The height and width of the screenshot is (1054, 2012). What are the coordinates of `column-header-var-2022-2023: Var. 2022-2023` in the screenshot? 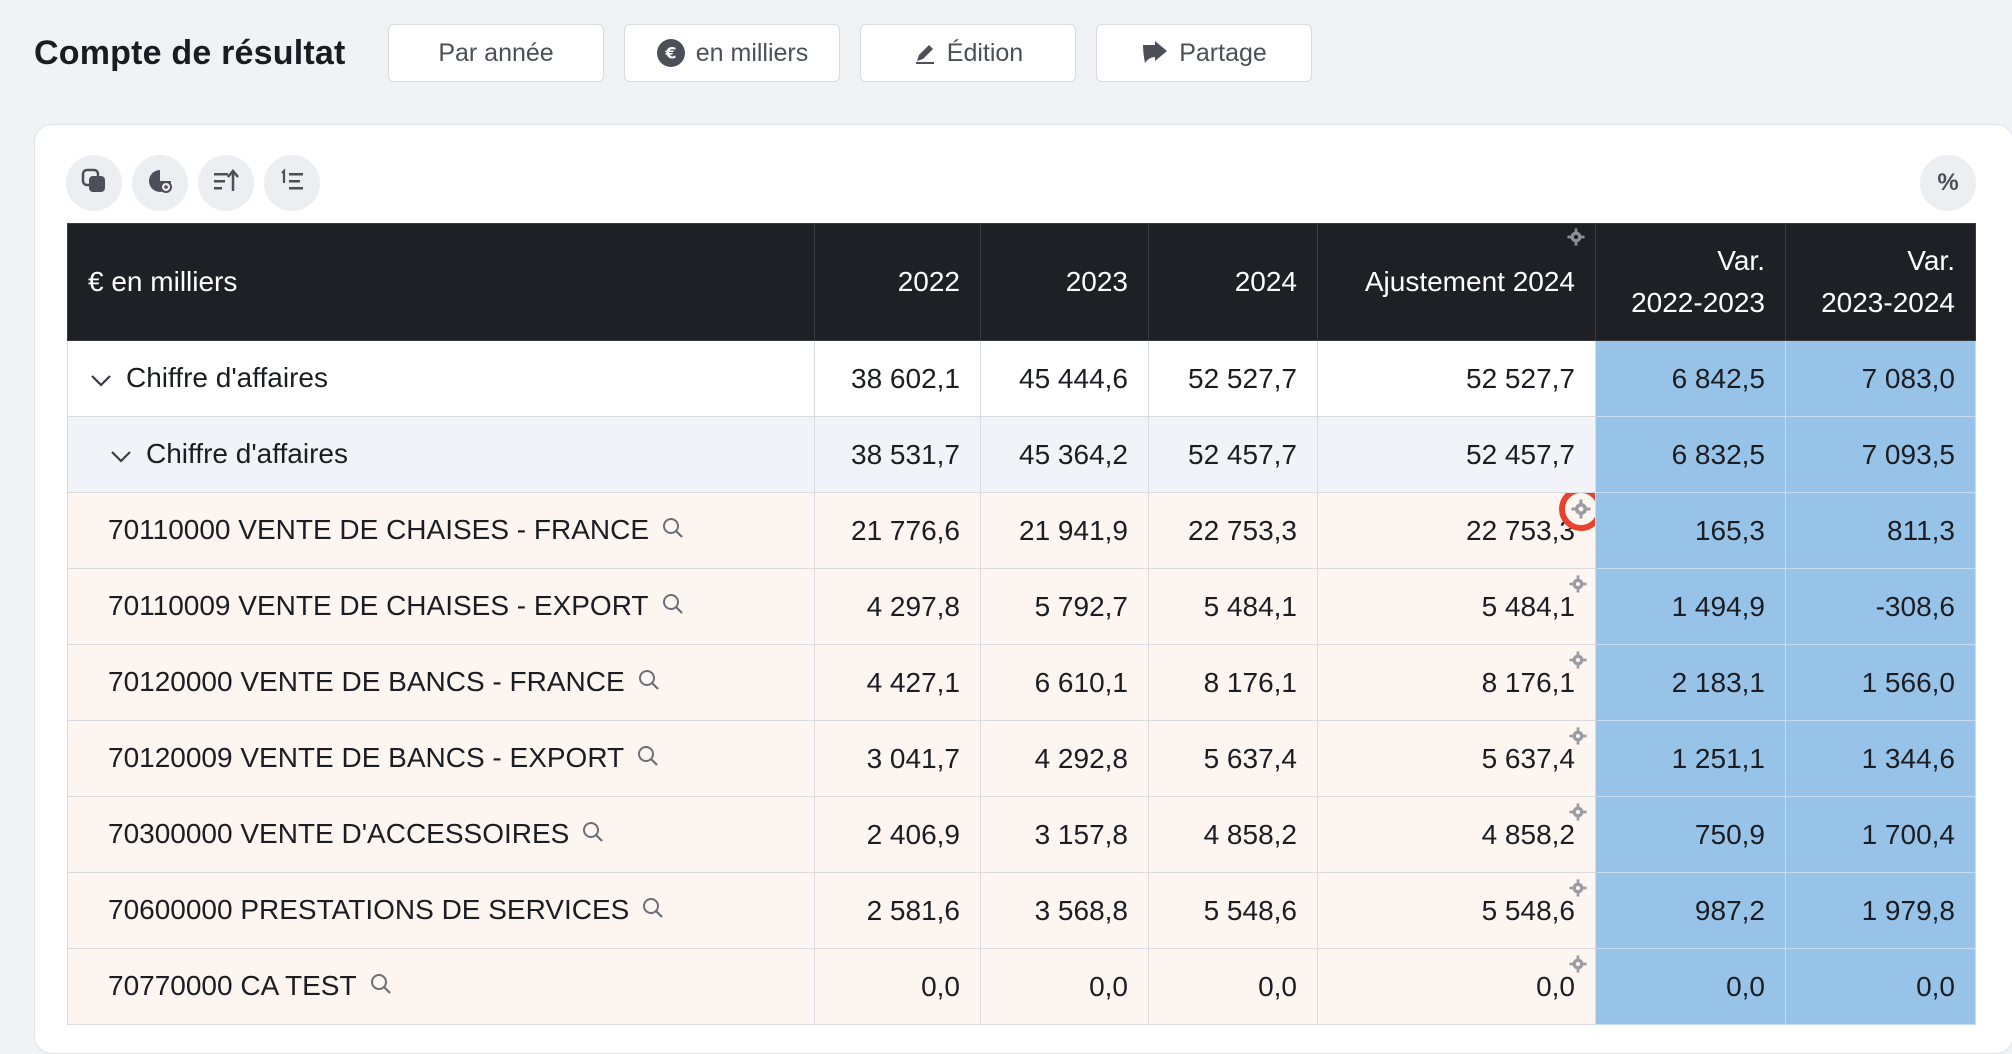 It's located at (1690, 282).